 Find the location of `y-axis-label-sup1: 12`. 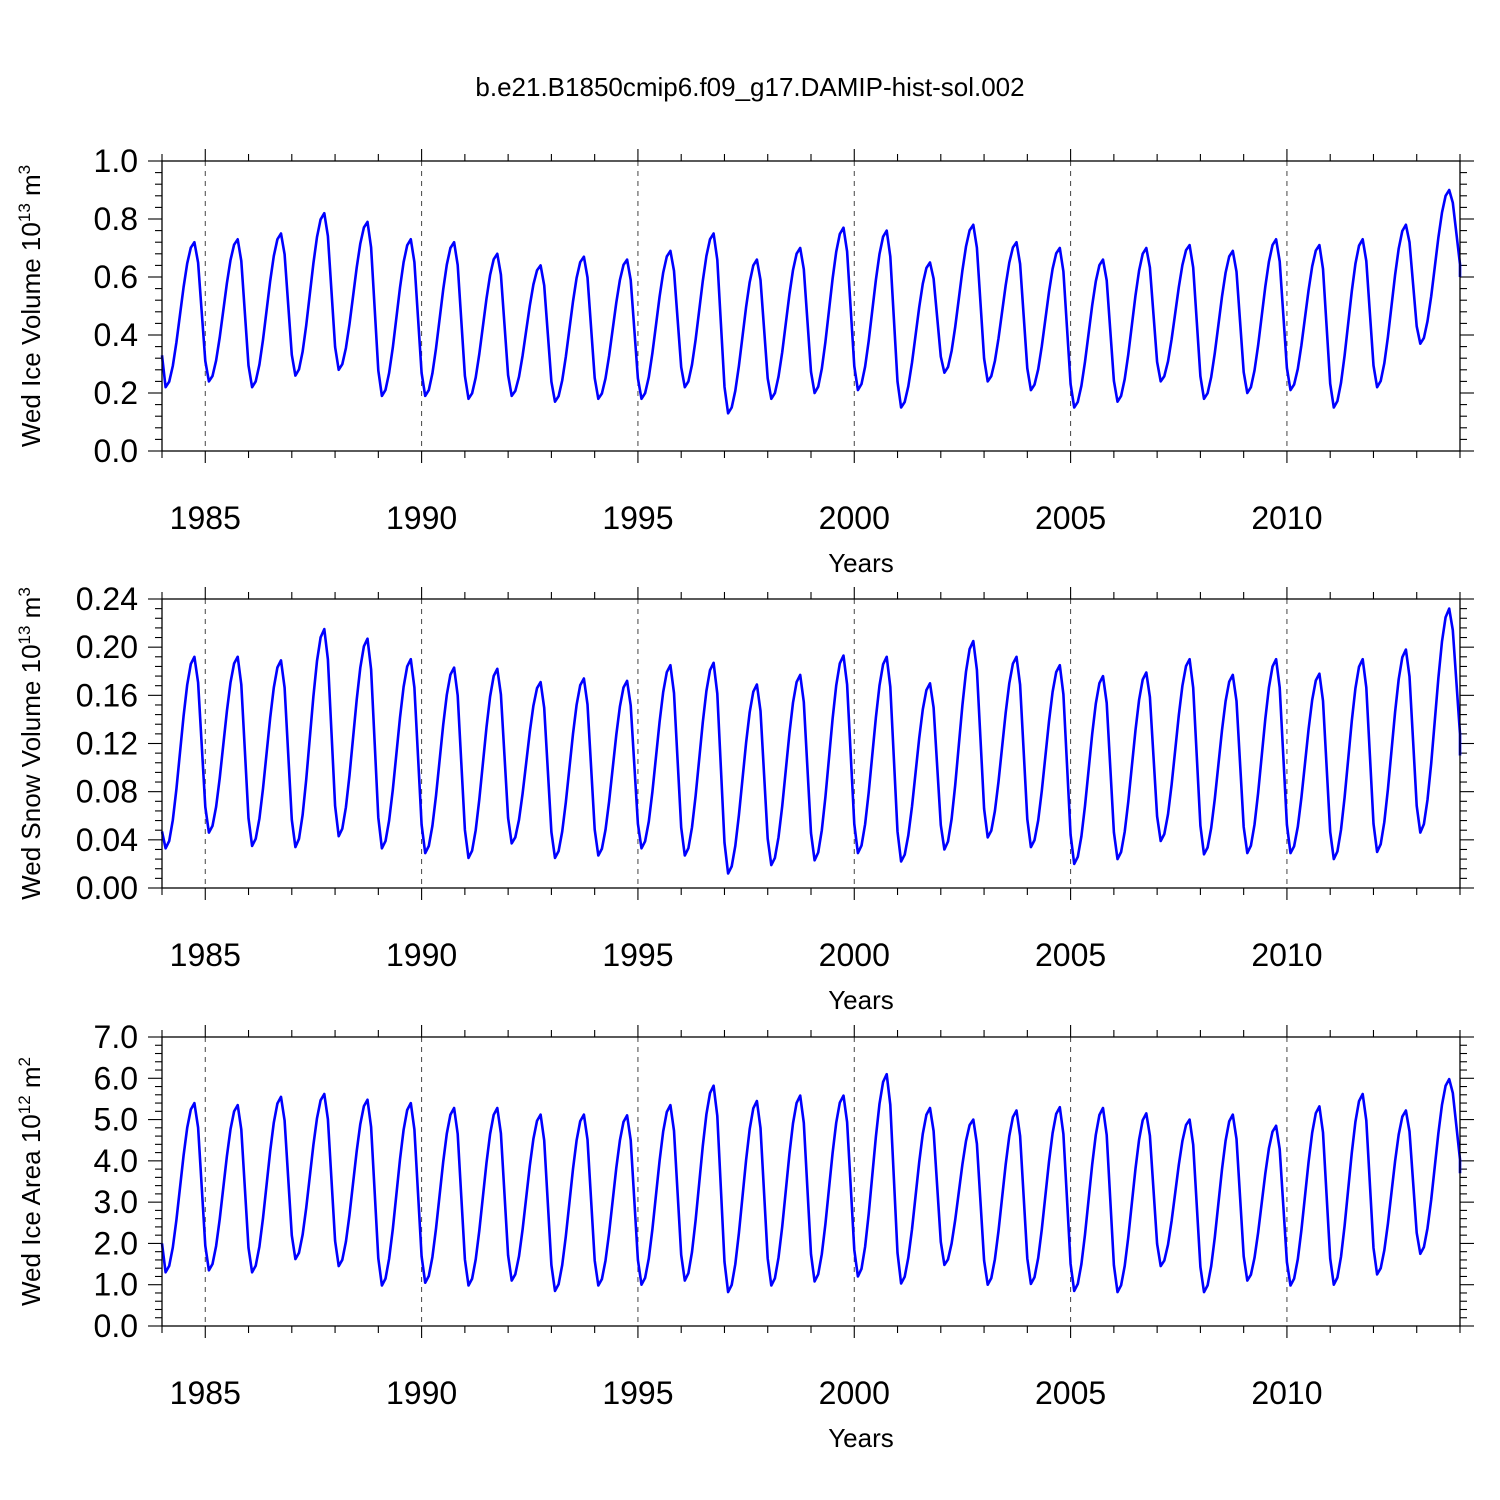

y-axis-label-sup1: 12 is located at coordinates (24, 1104).